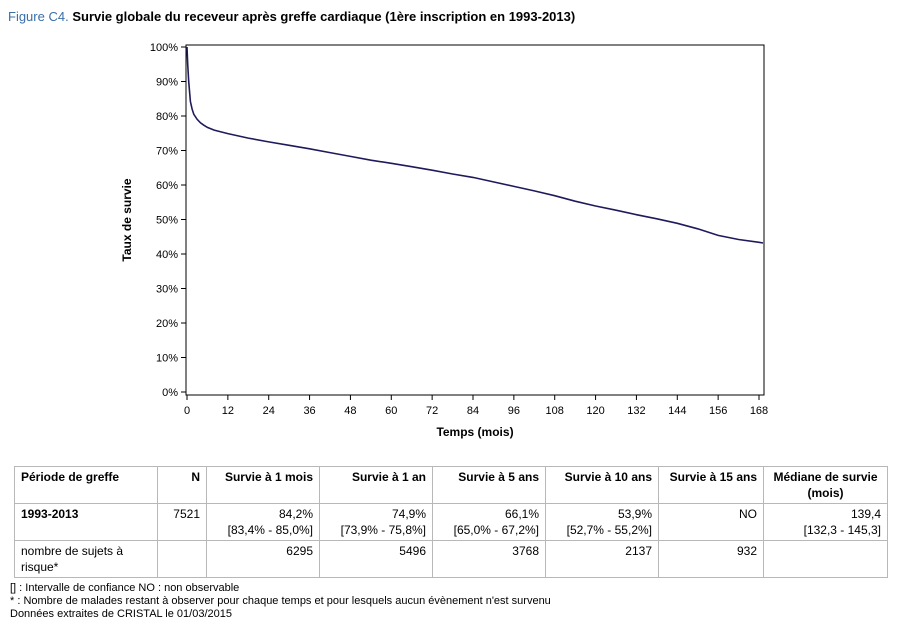  What do you see at coordinates (127, 219) in the screenshot?
I see `y-axis-label: Taux de survie` at bounding box center [127, 219].